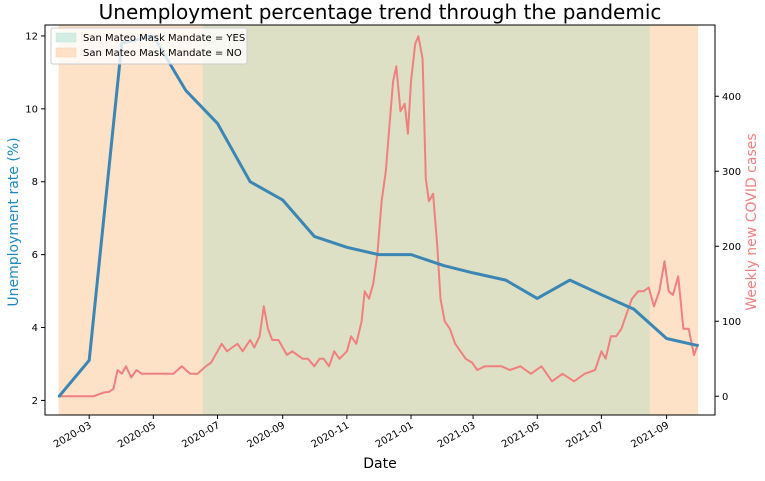 The width and height of the screenshot is (765, 481). Describe the element at coordinates (725, 397) in the screenshot. I see `right-tick-label: 0` at that location.